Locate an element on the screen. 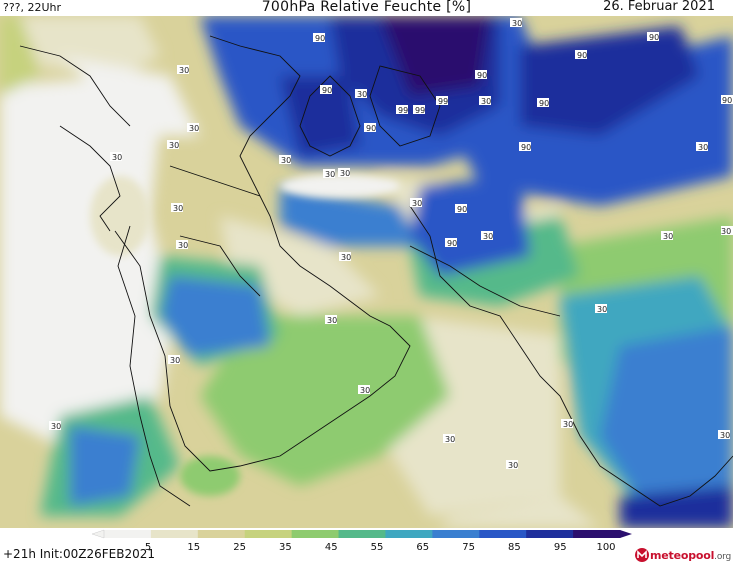 This screenshot has height=566, width=733. legend-tick-label: 35 is located at coordinates (285, 547).